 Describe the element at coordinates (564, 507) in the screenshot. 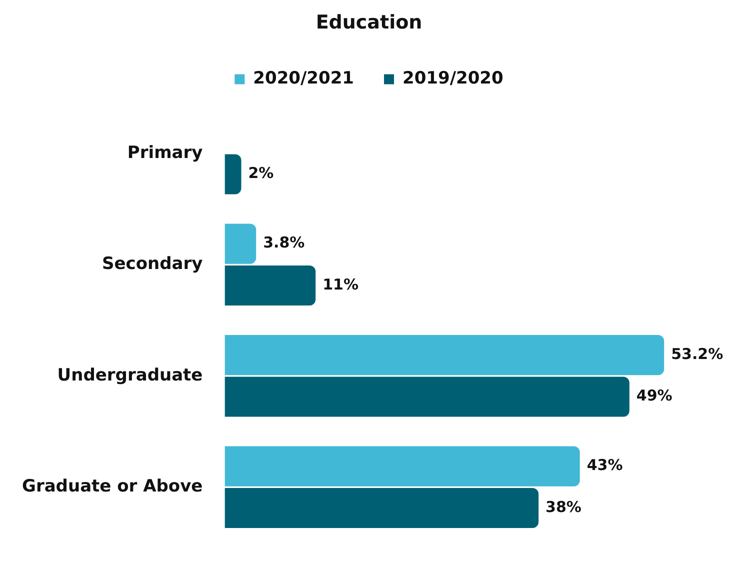

I see `data-label: 38%` at that location.